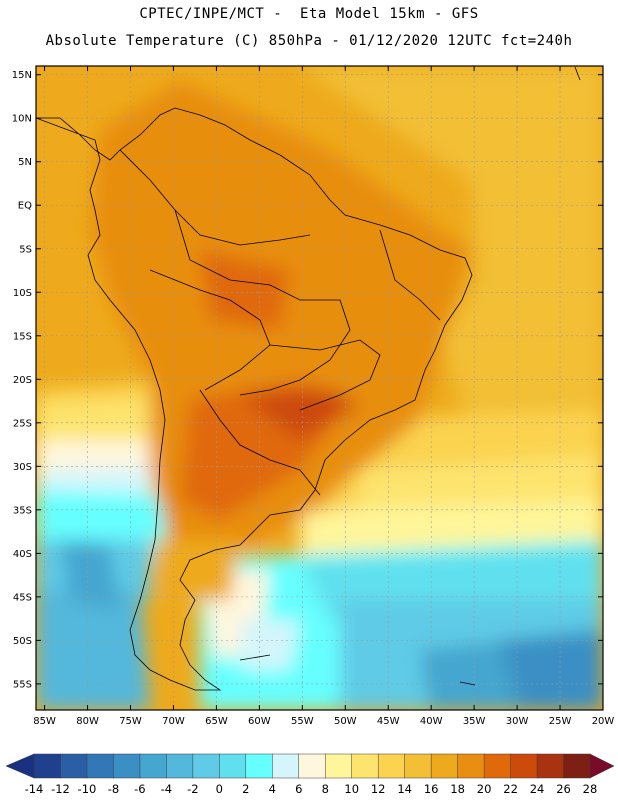 The width and height of the screenshot is (618, 800). Describe the element at coordinates (44, 721) in the screenshot. I see `lon-label: 85W` at that location.